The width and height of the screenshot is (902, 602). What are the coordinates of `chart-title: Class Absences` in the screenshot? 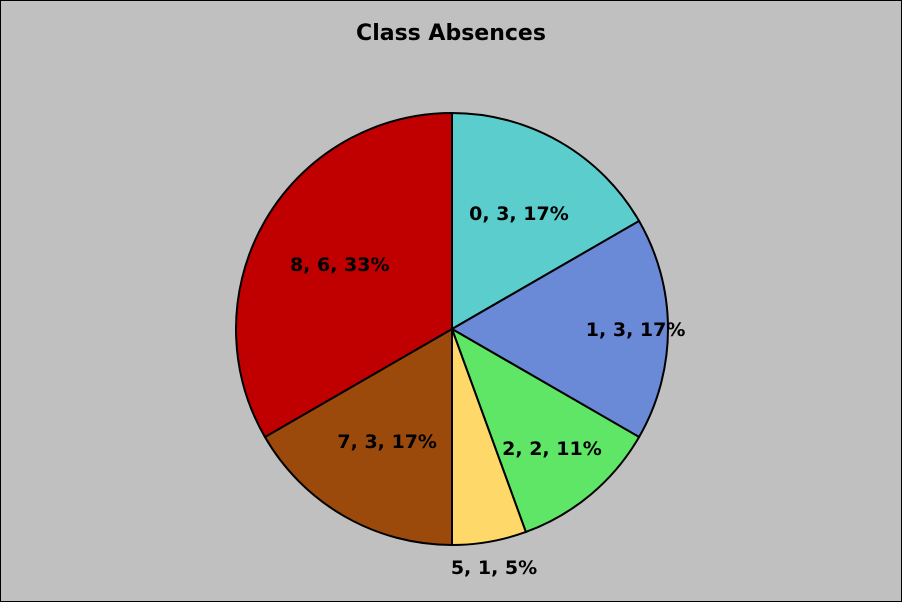 It's located at (451, 33).